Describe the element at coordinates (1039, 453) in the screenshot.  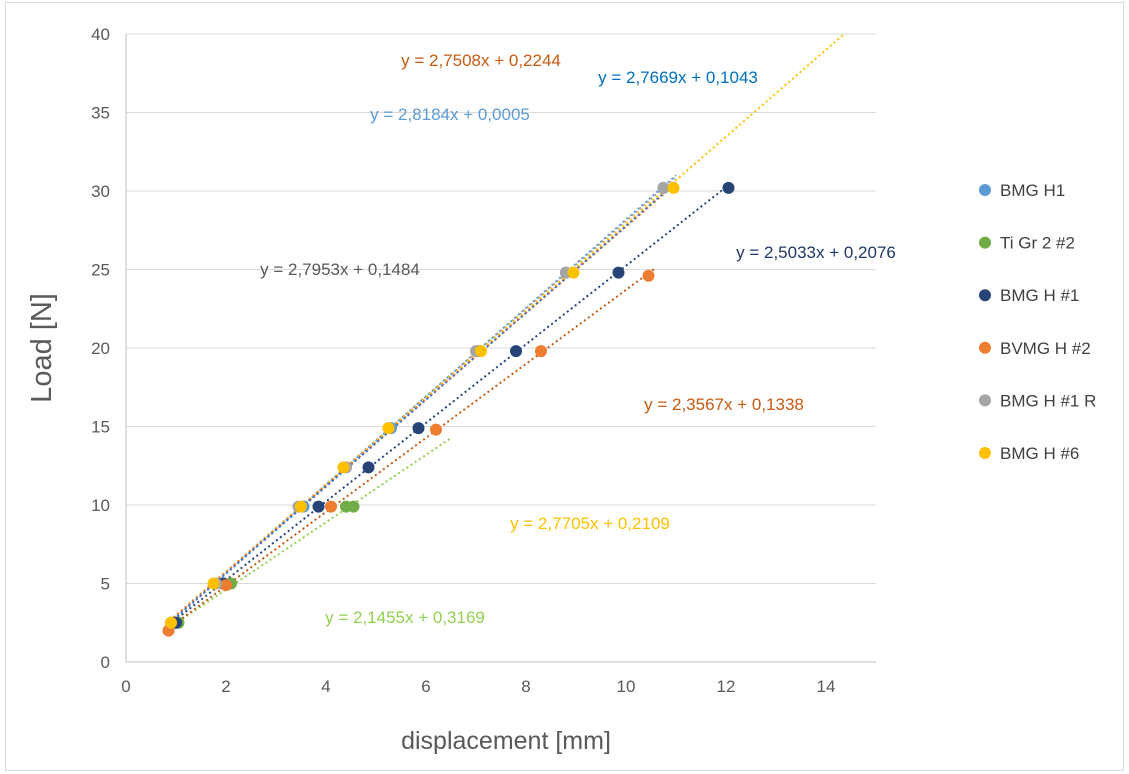
I see `legend-label: BMG H #6` at that location.